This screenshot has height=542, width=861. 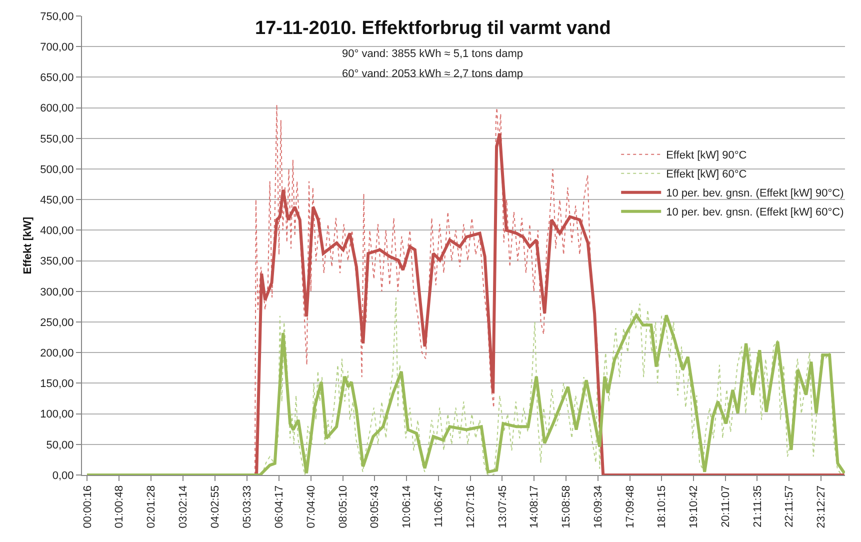 What do you see at coordinates (662, 506) in the screenshot?
I see `x-tick-label: 18:10:15` at bounding box center [662, 506].